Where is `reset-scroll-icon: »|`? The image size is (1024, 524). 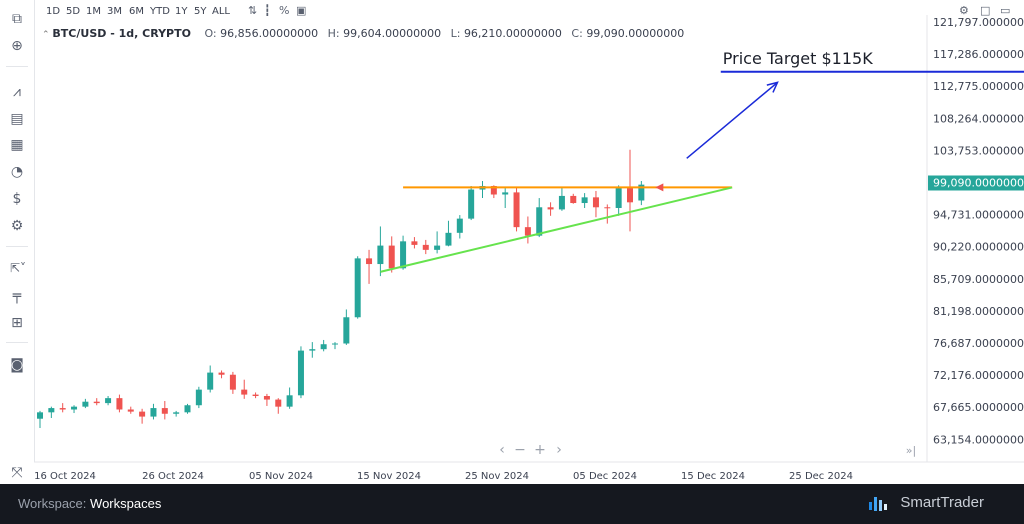 reset-scroll-icon: »| is located at coordinates (911, 450).